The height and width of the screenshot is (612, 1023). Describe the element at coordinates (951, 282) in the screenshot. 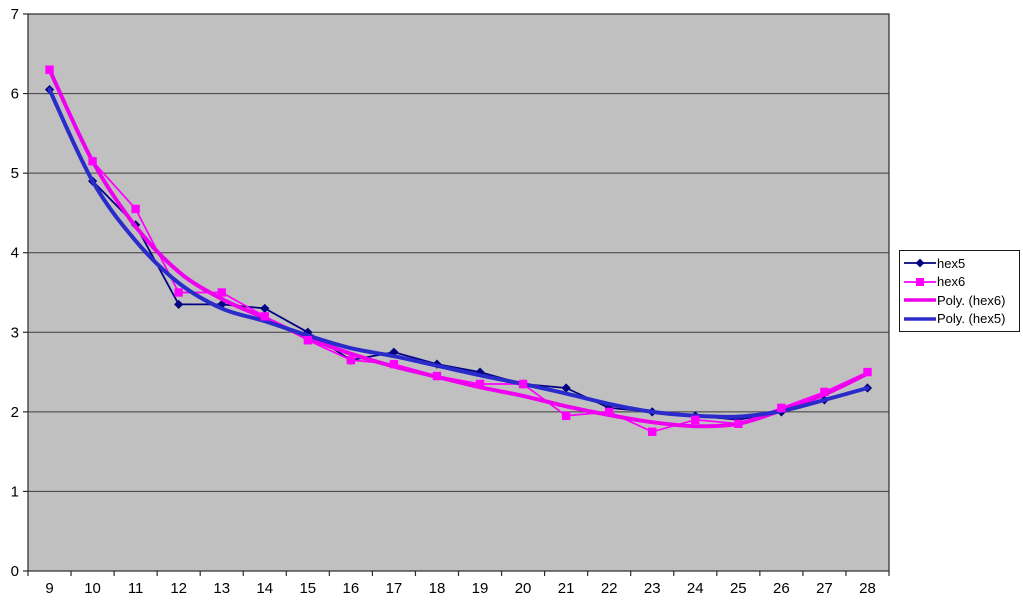

I see `legend-label: hex6` at that location.